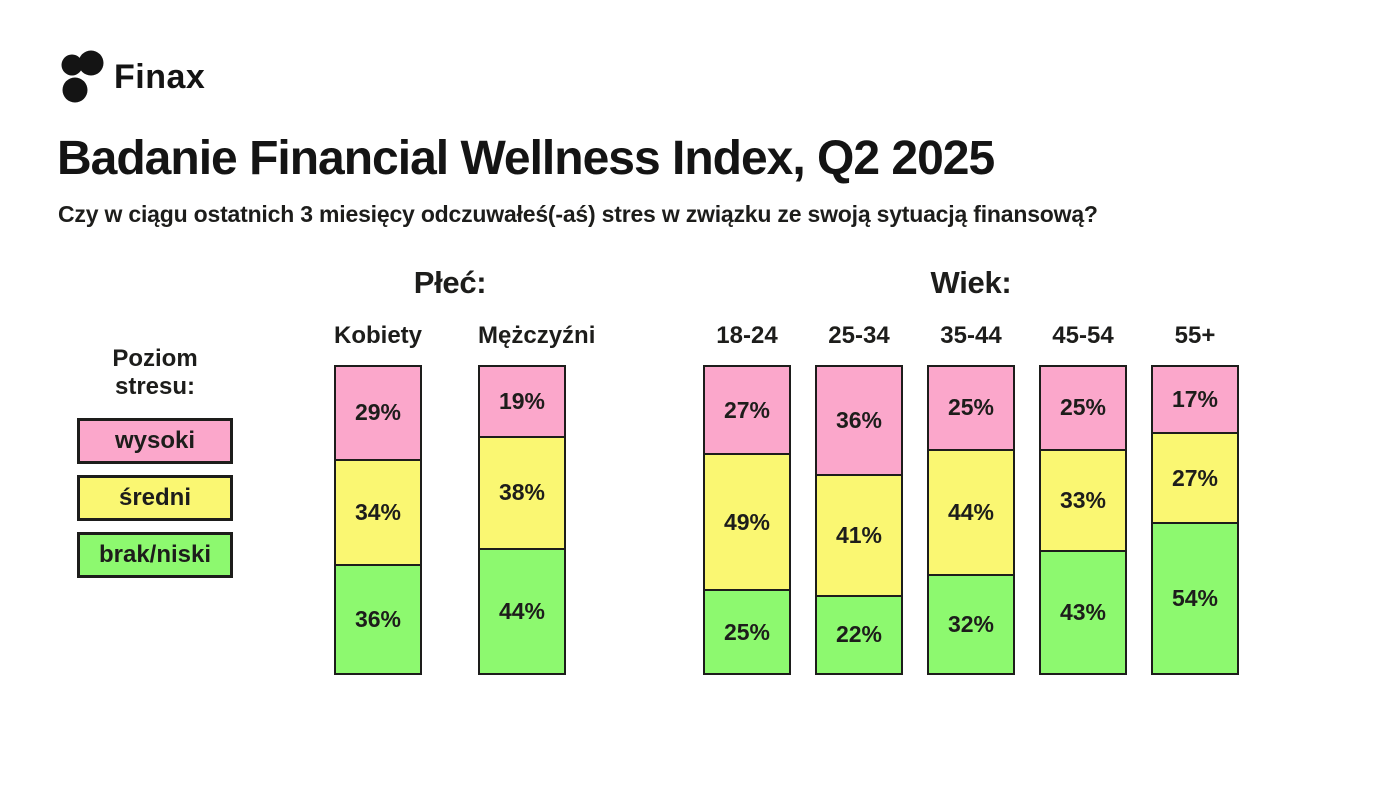 The image size is (1400, 787). I want to click on stacked-bar: 27% 49% 25%, so click(747, 520).